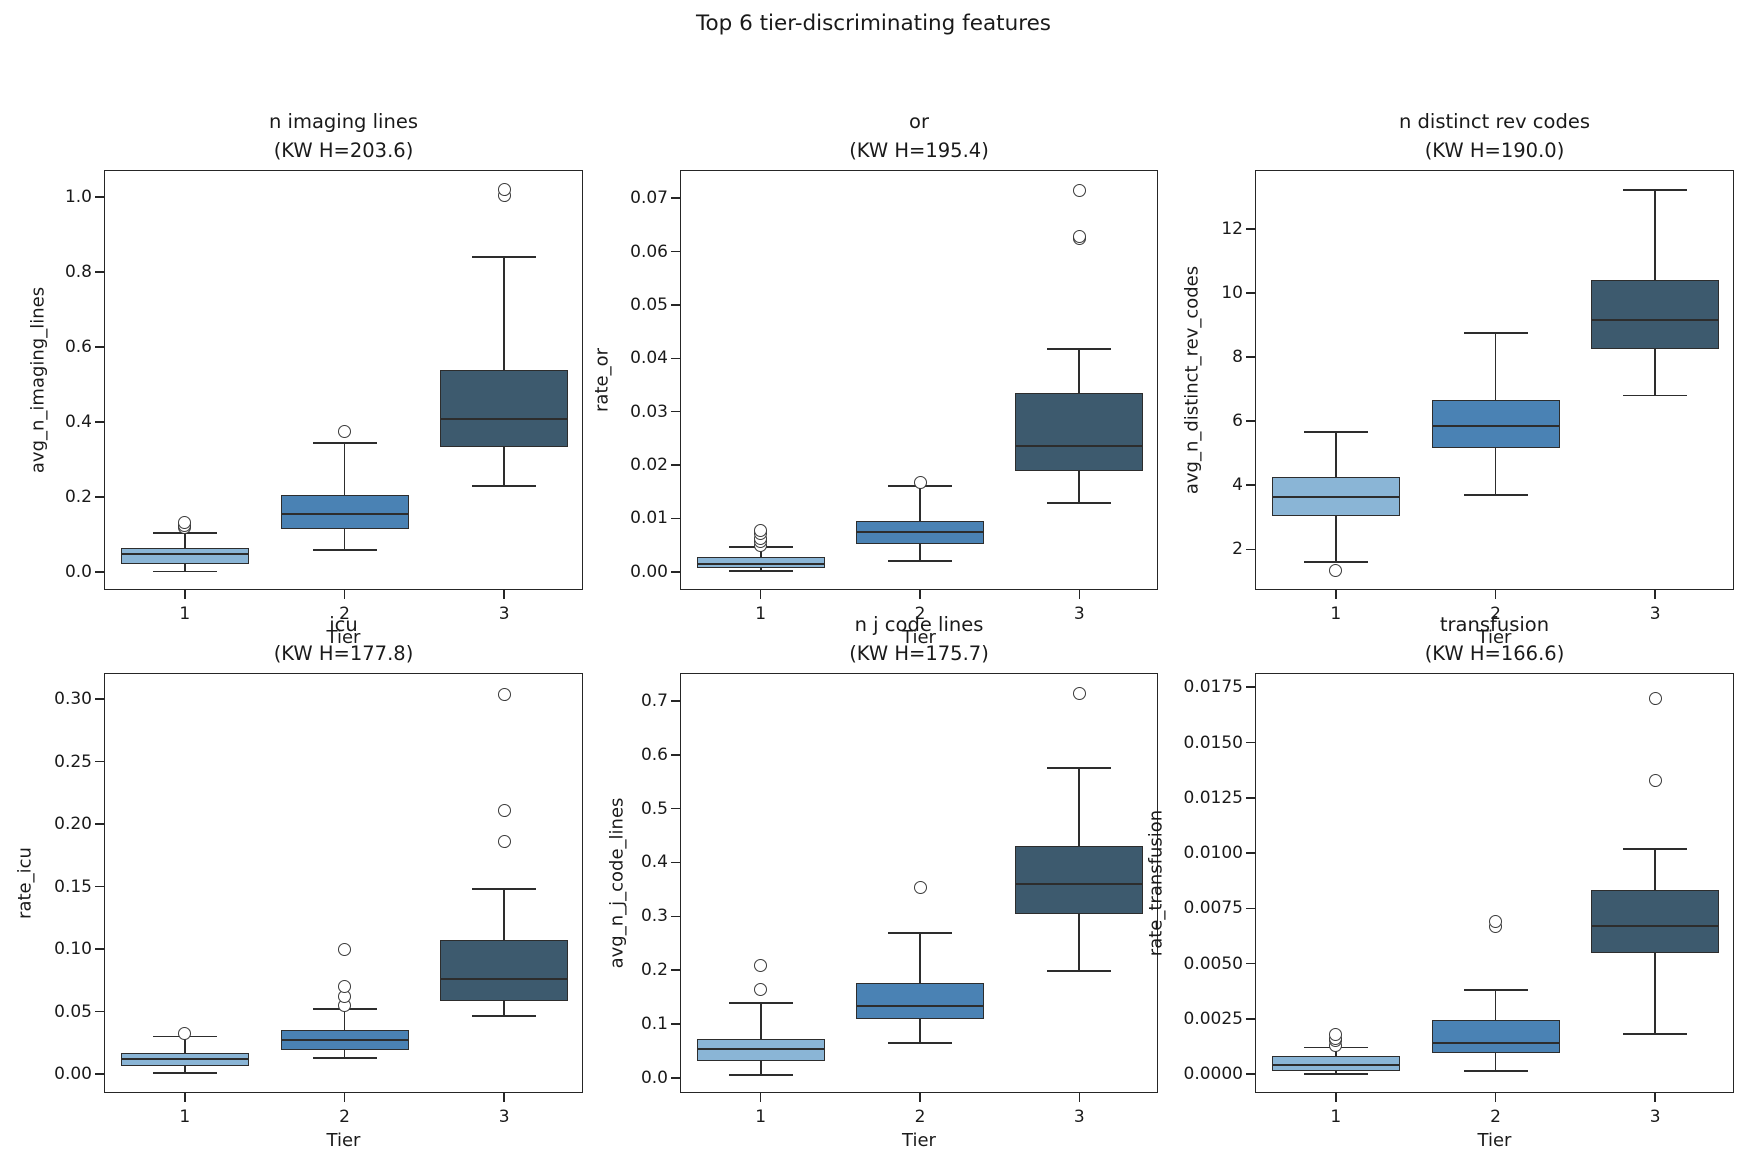 Image resolution: width=1747 pixels, height=1172 pixels. What do you see at coordinates (649, 411) in the screenshot?
I see `y-tick-label: 0.03` at bounding box center [649, 411].